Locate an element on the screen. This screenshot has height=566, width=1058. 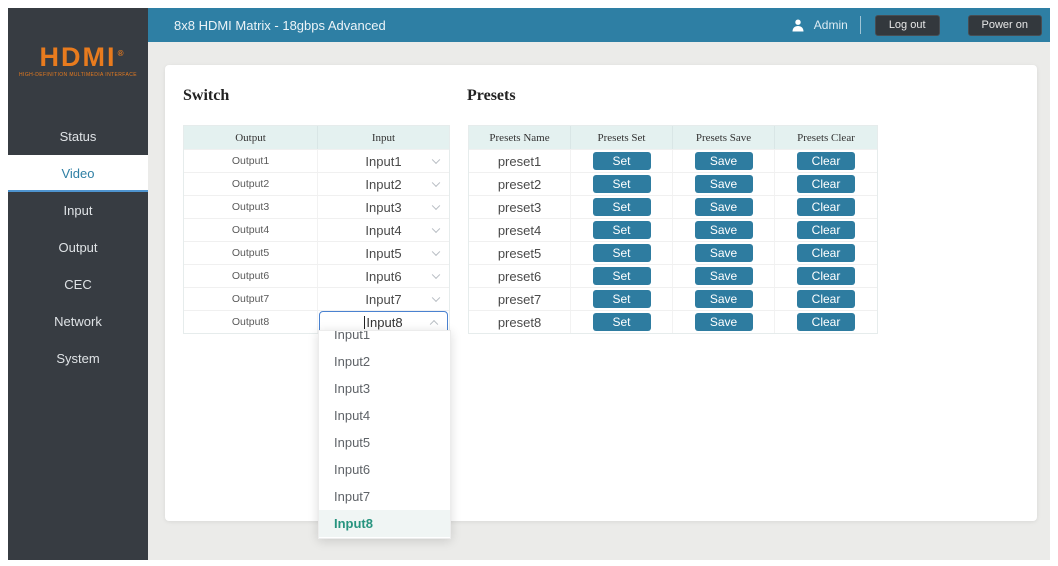
preset-name: preset8 is located at coordinates (520, 322).